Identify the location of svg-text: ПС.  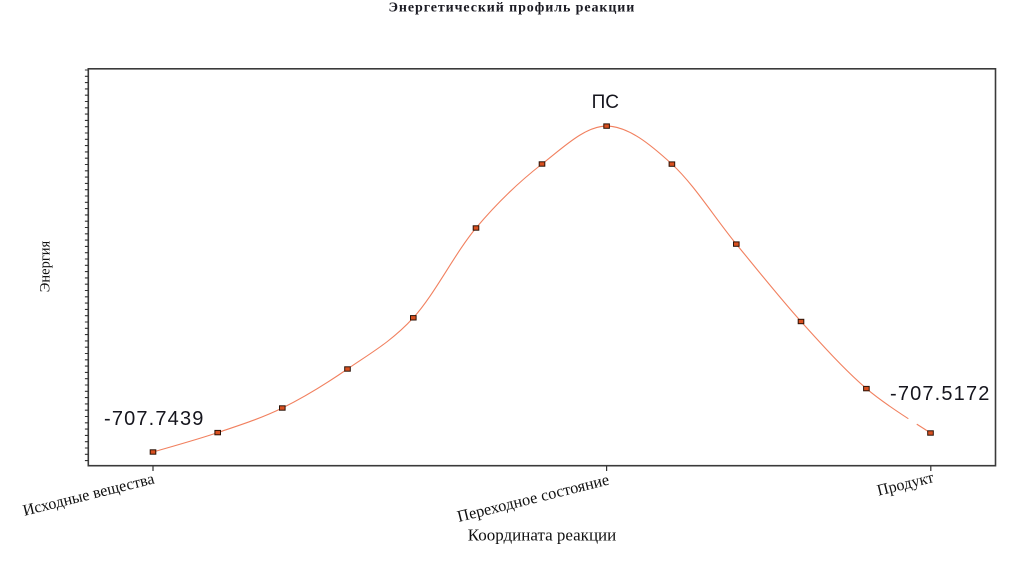
(605, 102).